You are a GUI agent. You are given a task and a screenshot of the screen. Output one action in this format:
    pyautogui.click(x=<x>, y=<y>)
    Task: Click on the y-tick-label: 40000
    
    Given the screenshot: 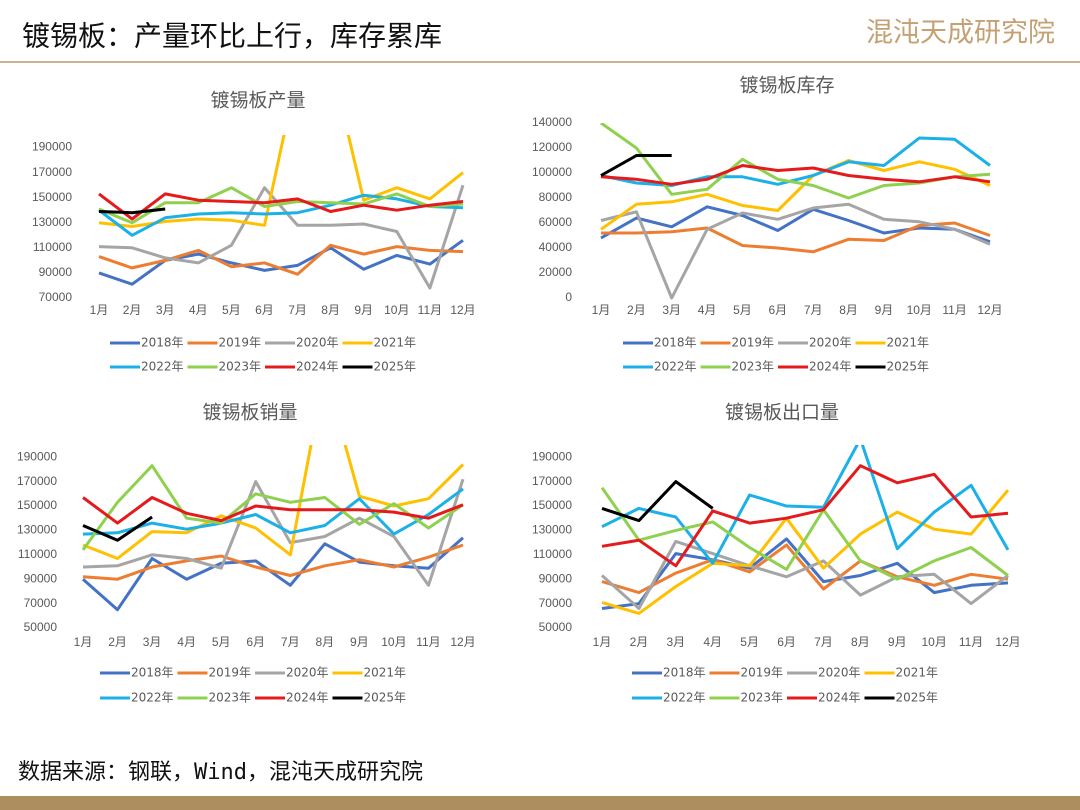 What is the action you would take?
    pyautogui.click(x=556, y=247)
    